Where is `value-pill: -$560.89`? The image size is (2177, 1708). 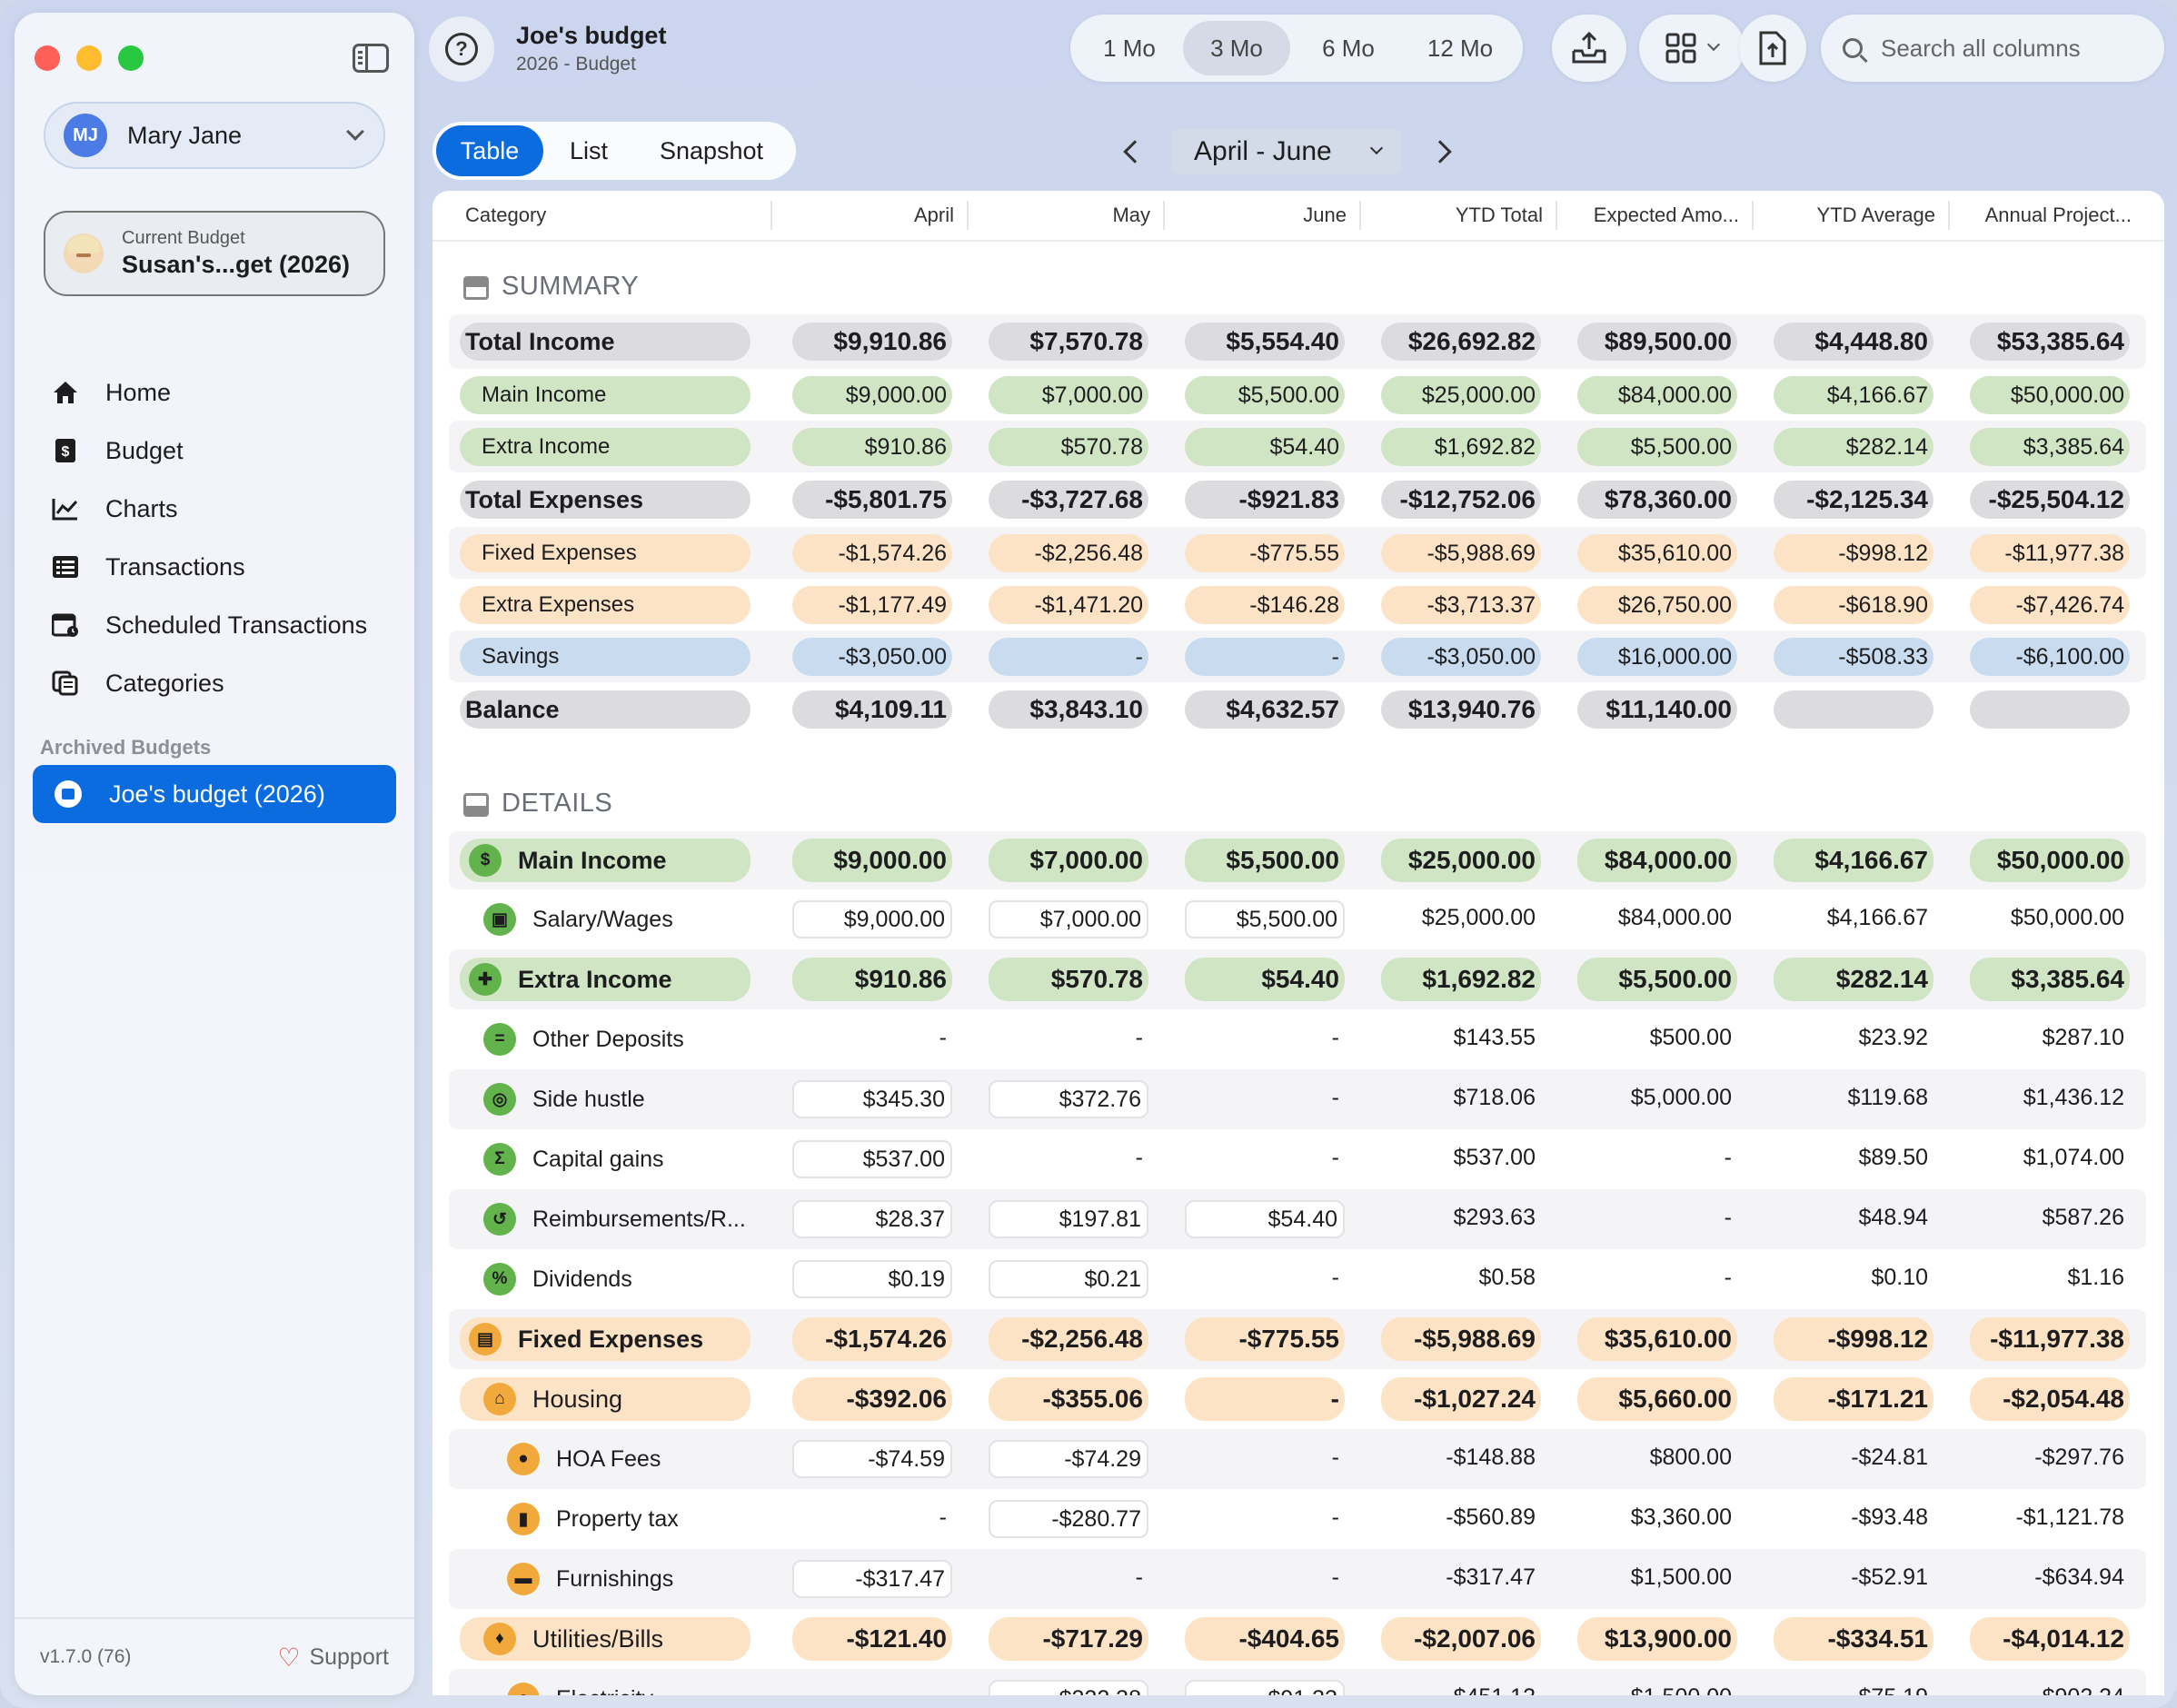
value-pill: -$560.89 is located at coordinates (1491, 1517).